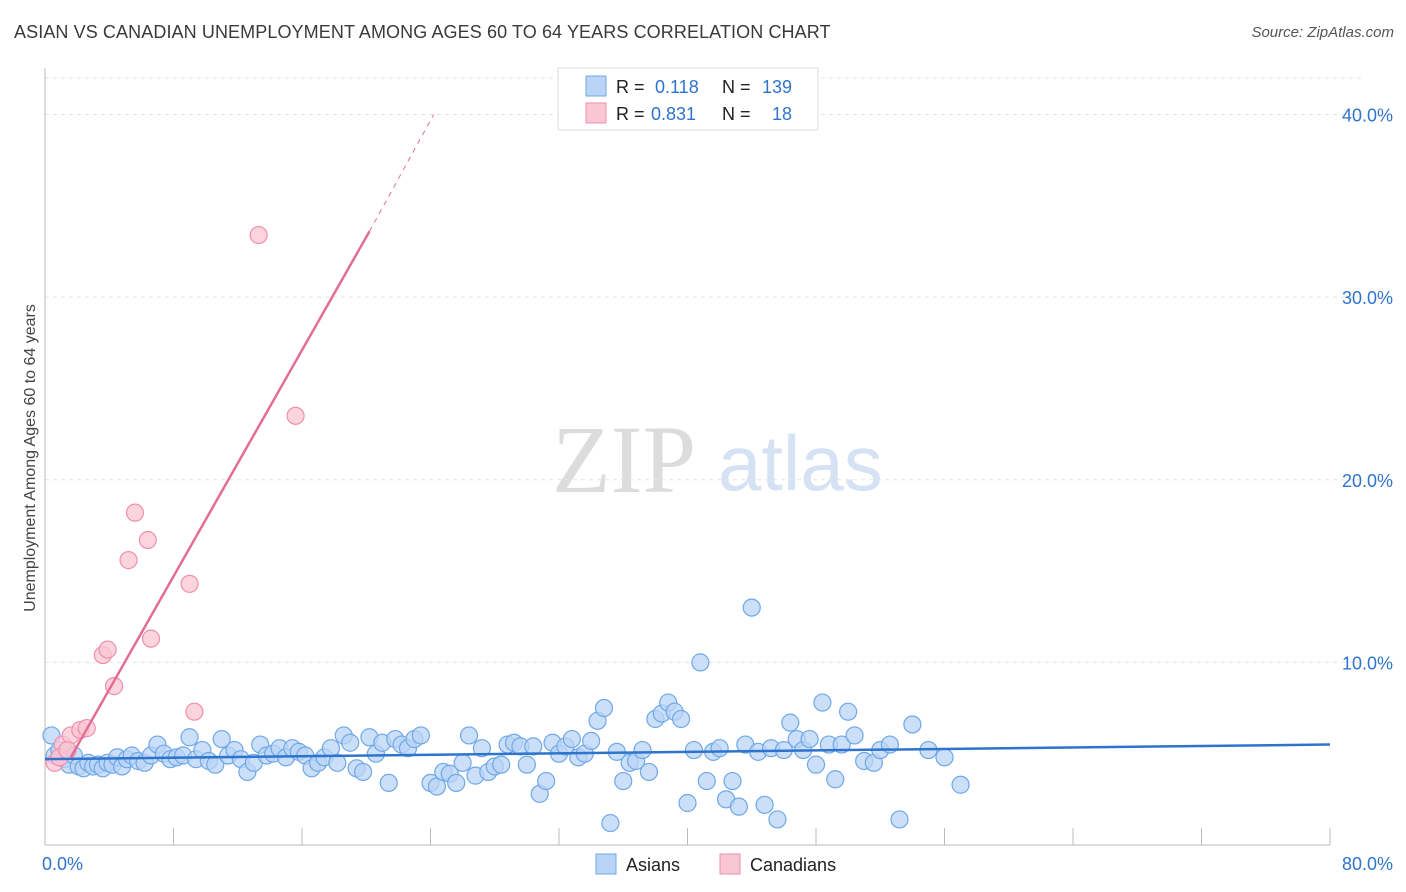 The image size is (1406, 892). Describe the element at coordinates (624, 459) in the screenshot. I see `watermark-zip: ZIP` at that location.